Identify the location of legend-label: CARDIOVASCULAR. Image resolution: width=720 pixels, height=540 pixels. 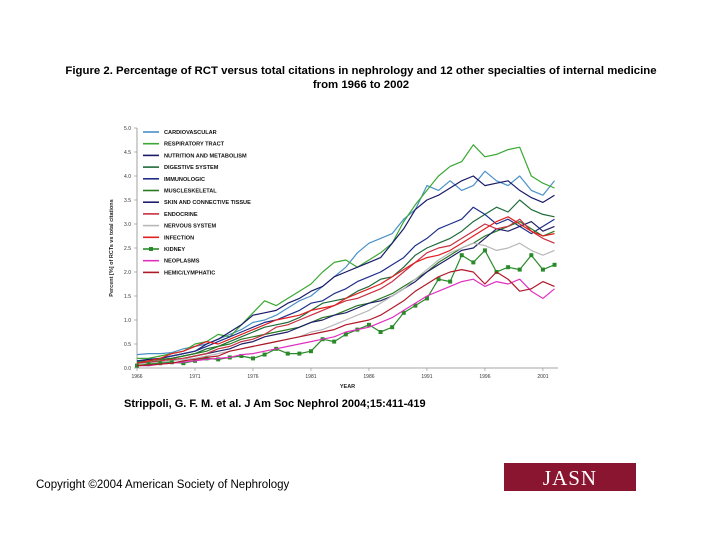
(190, 133).